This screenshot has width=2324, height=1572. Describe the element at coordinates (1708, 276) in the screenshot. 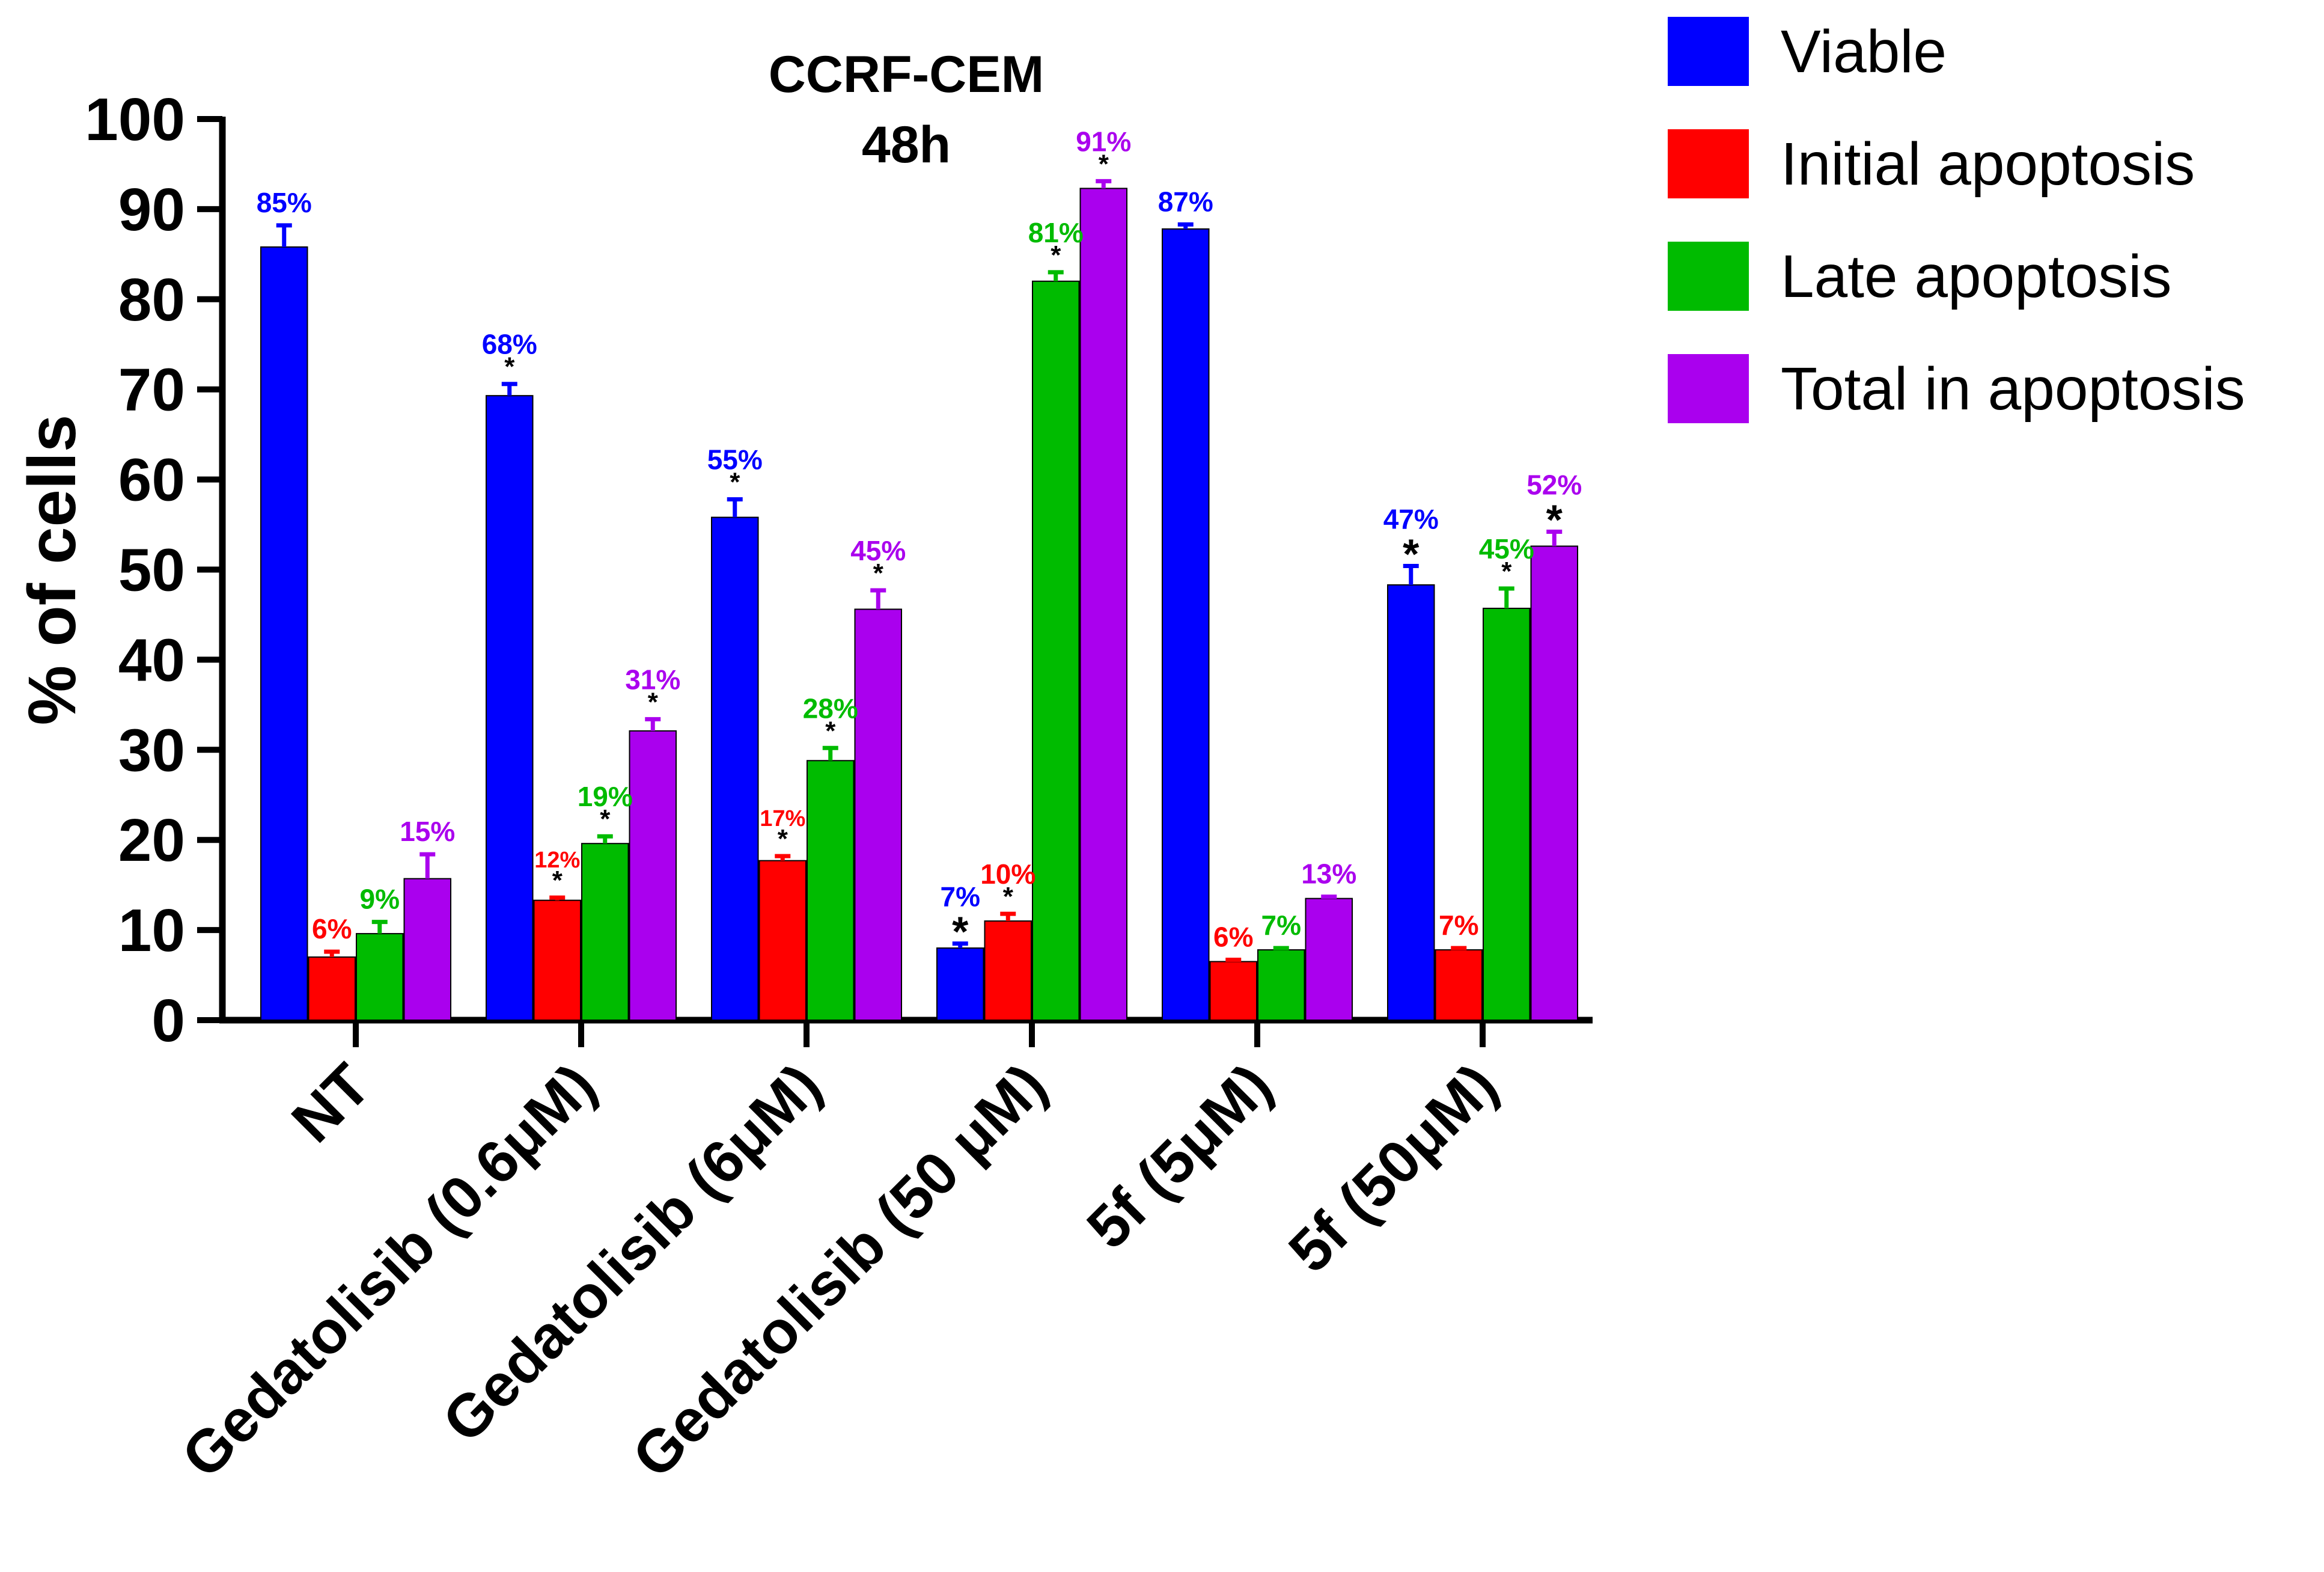

I see `legend-swatch-late-apoptosis` at that location.